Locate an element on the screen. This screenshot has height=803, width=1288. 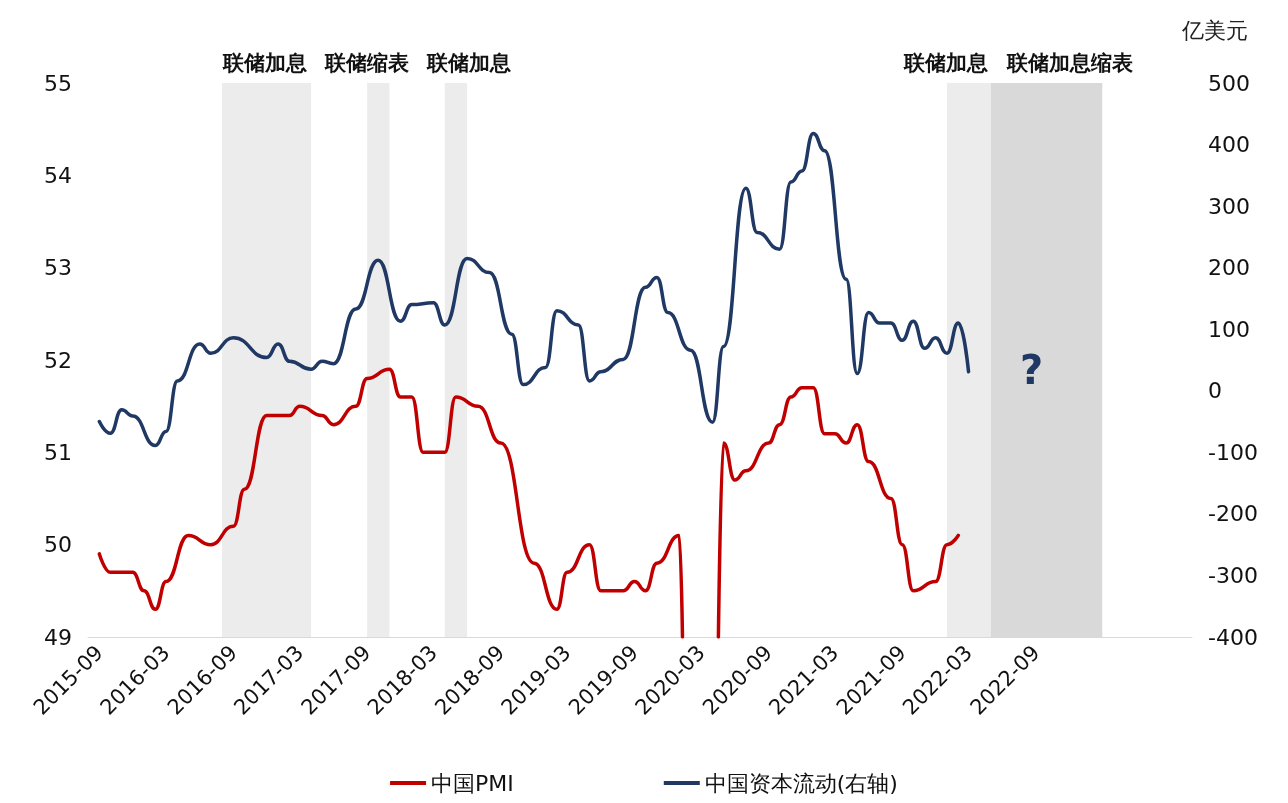
y2-tick-label: -300 is located at coordinates (1233, 575).